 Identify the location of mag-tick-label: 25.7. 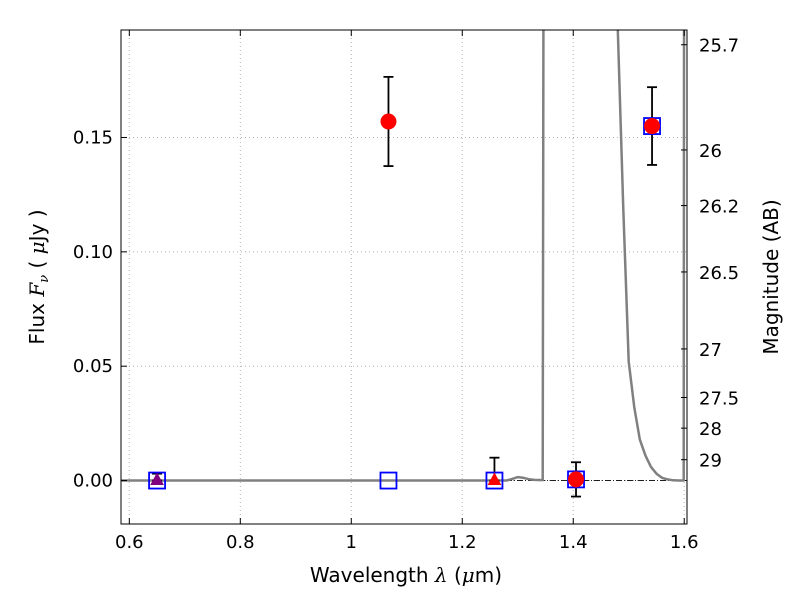
(719, 46).